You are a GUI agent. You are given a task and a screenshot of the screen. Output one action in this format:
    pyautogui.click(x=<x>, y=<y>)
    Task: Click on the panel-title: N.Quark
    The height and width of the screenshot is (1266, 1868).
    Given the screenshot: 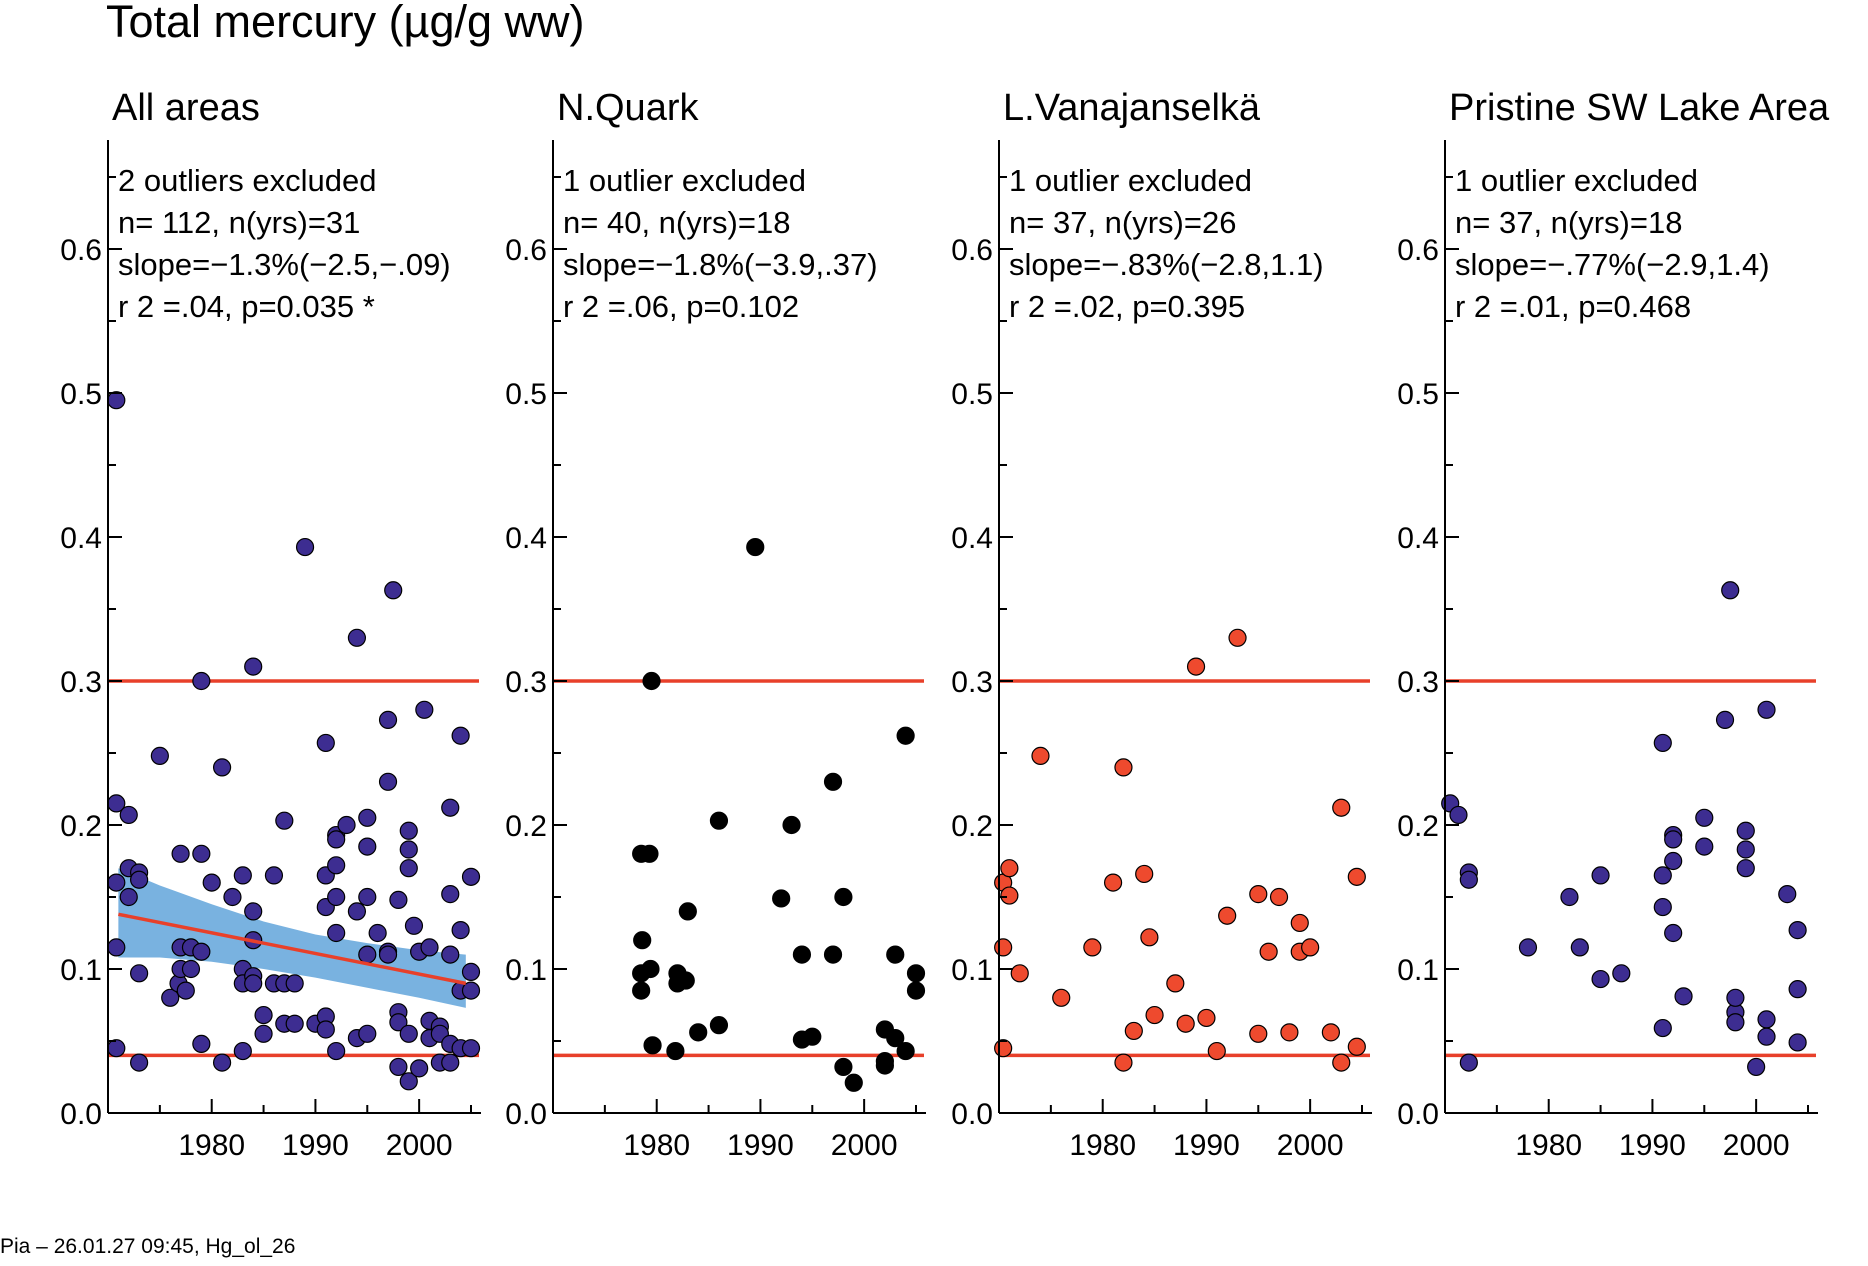 What is the action you would take?
    pyautogui.click(x=628, y=108)
    